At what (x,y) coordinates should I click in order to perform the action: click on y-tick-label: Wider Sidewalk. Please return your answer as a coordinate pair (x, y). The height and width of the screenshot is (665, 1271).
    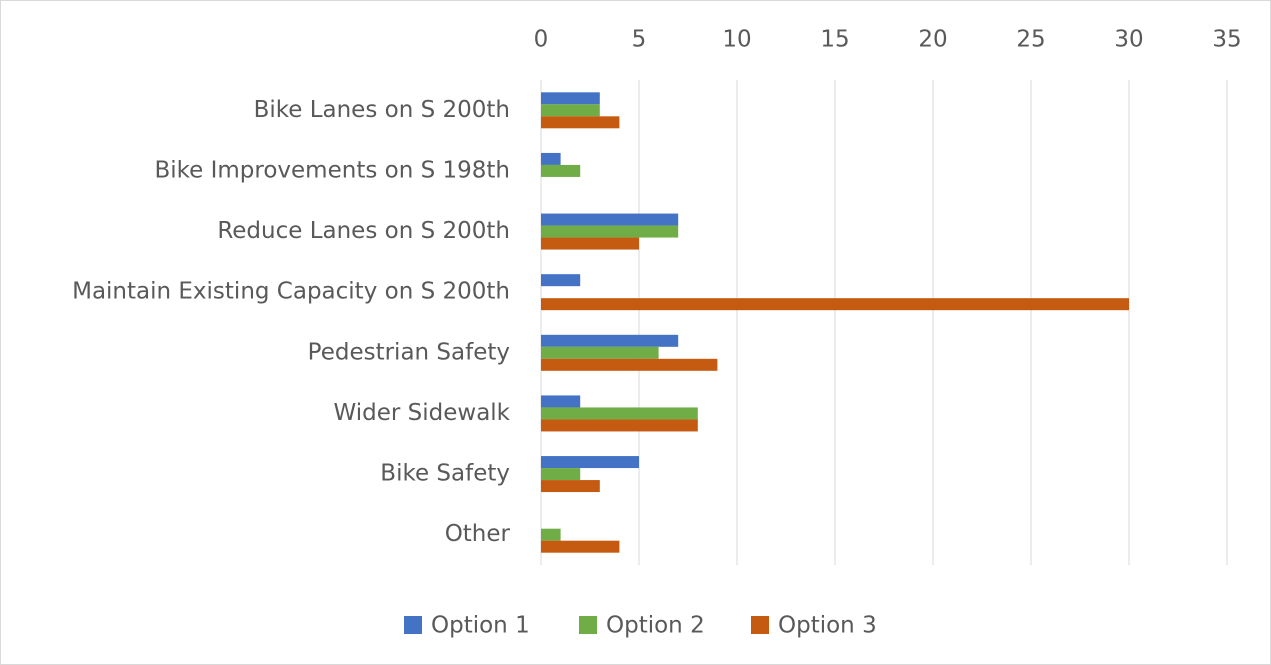
    Looking at the image, I should click on (422, 413).